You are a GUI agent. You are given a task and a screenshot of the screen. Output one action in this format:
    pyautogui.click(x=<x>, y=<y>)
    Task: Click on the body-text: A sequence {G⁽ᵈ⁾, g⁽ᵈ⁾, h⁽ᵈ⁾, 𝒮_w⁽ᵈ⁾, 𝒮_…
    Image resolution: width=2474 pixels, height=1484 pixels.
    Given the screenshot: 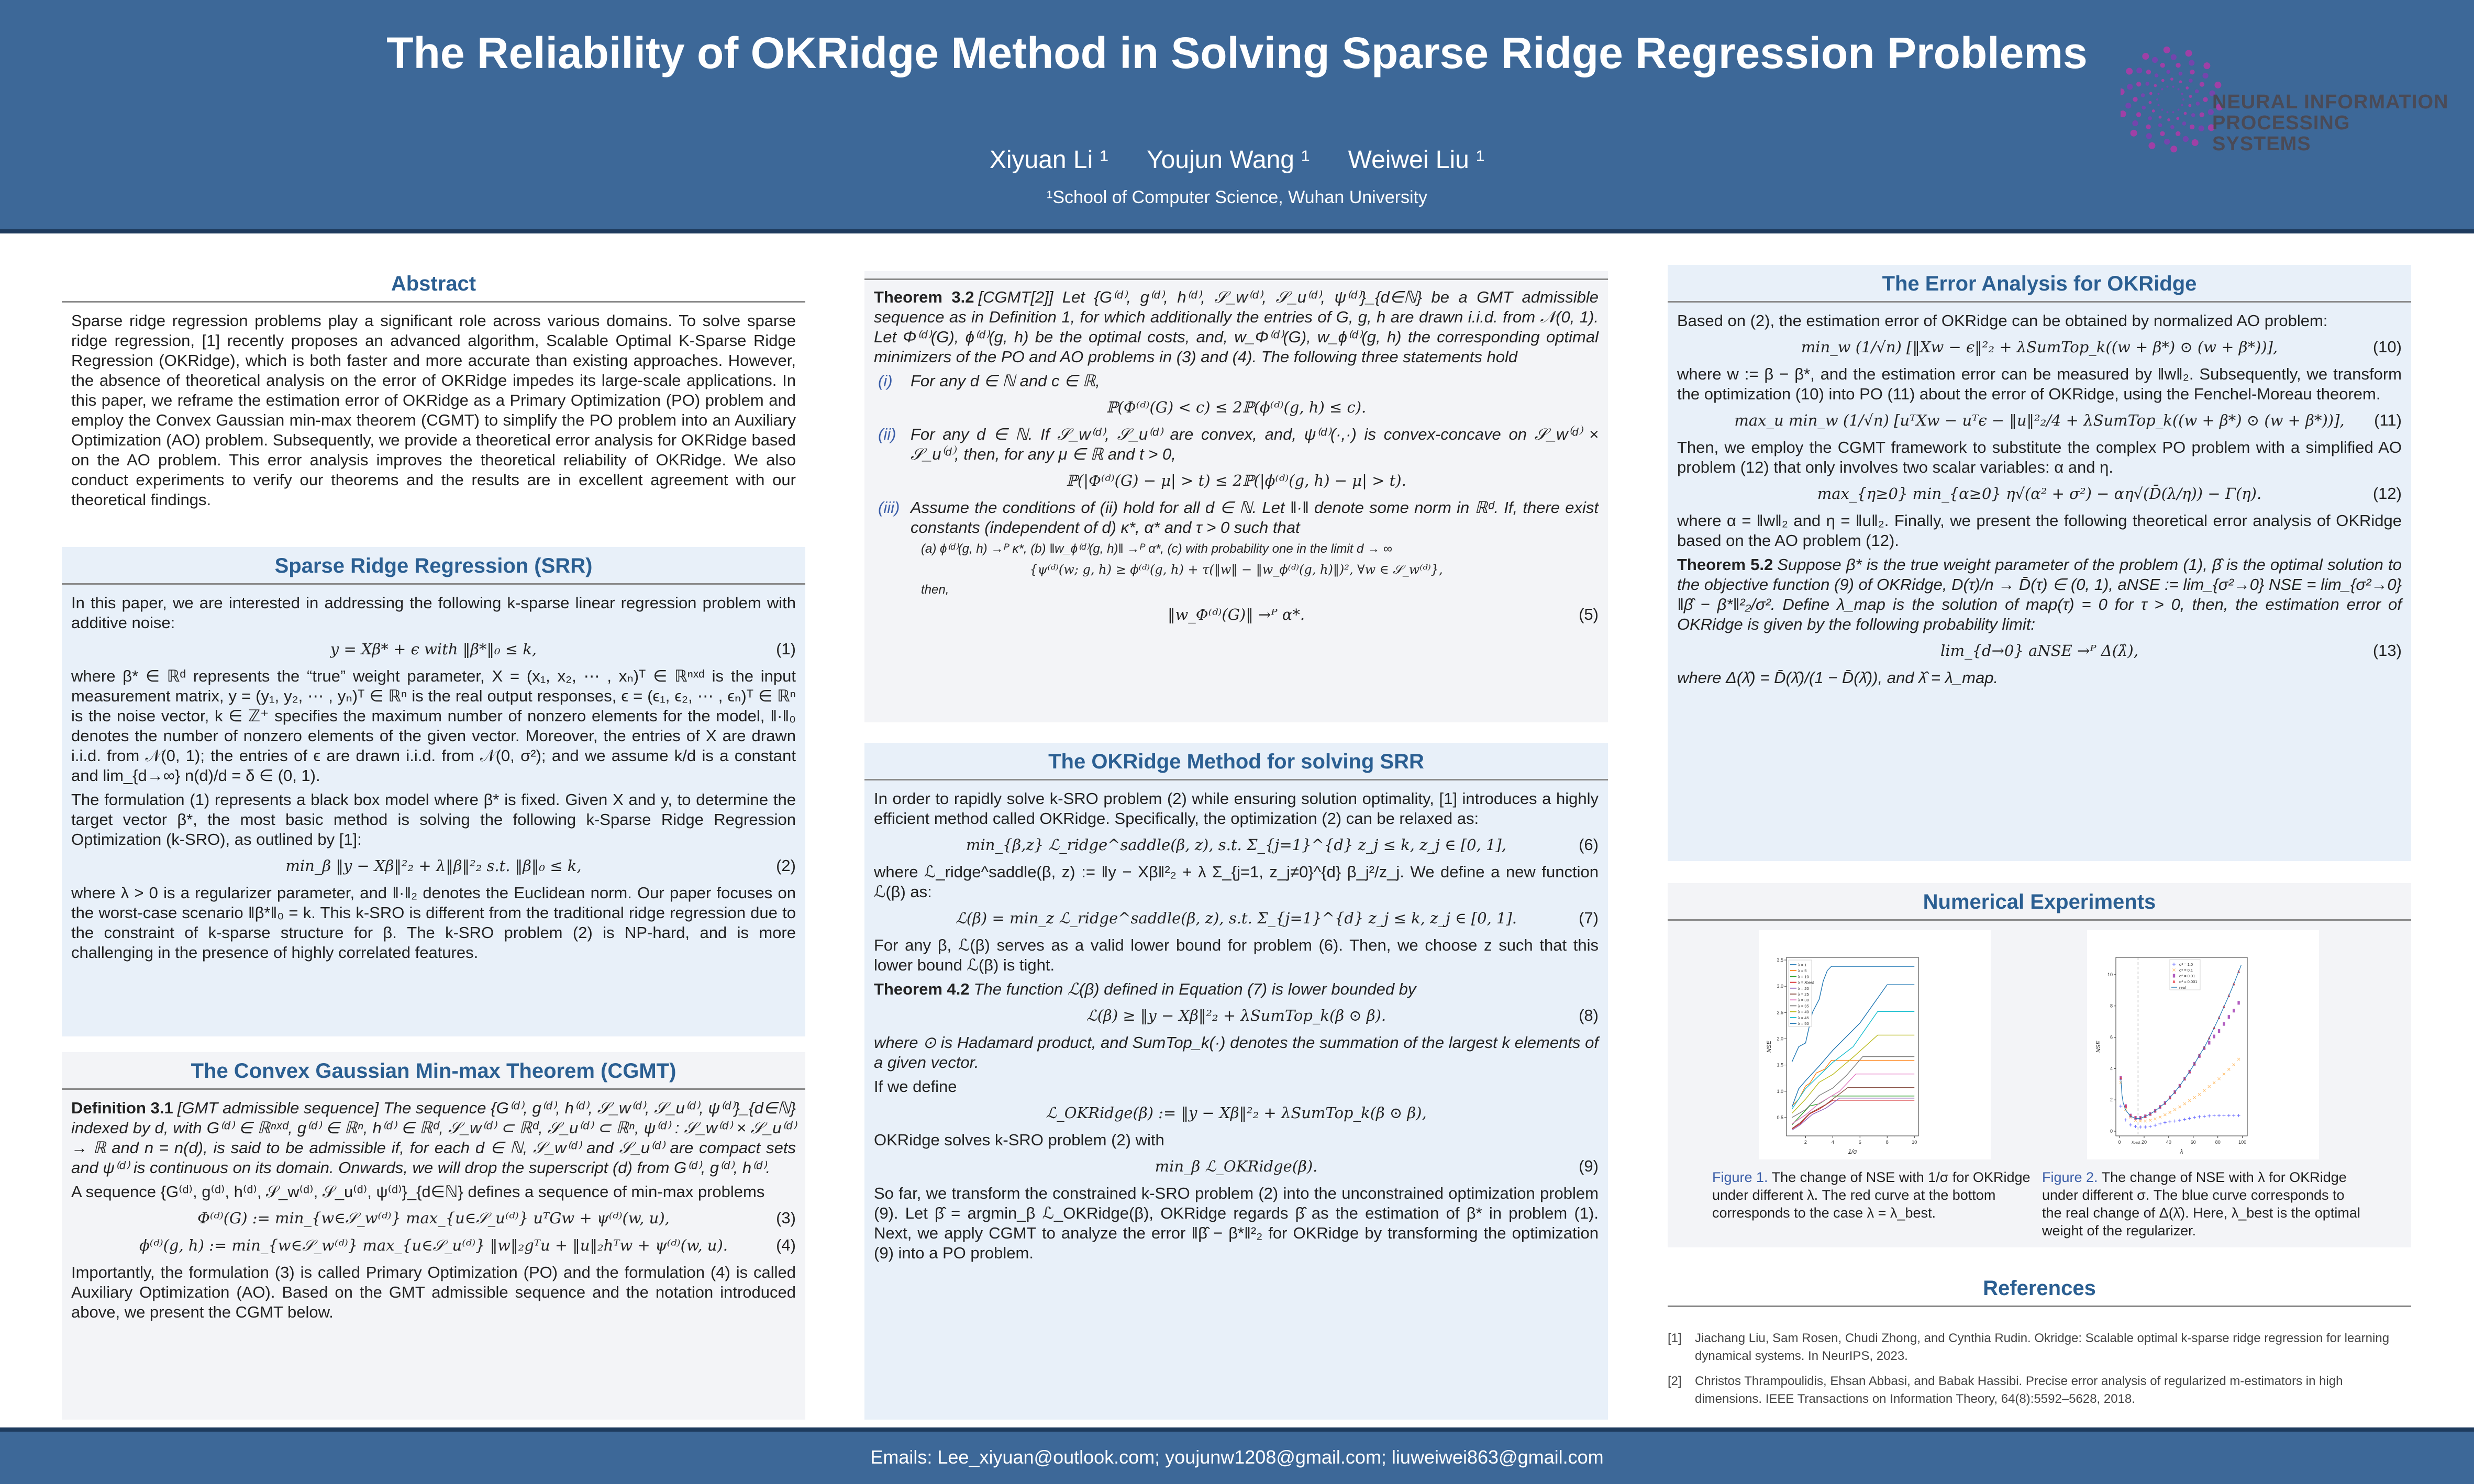 What is the action you would take?
    pyautogui.click(x=418, y=1191)
    